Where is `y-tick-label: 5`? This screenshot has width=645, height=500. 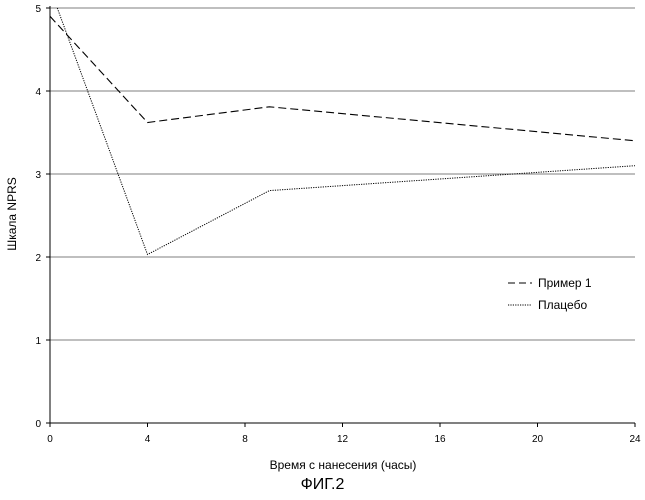 y-tick-label: 5 is located at coordinates (38, 9).